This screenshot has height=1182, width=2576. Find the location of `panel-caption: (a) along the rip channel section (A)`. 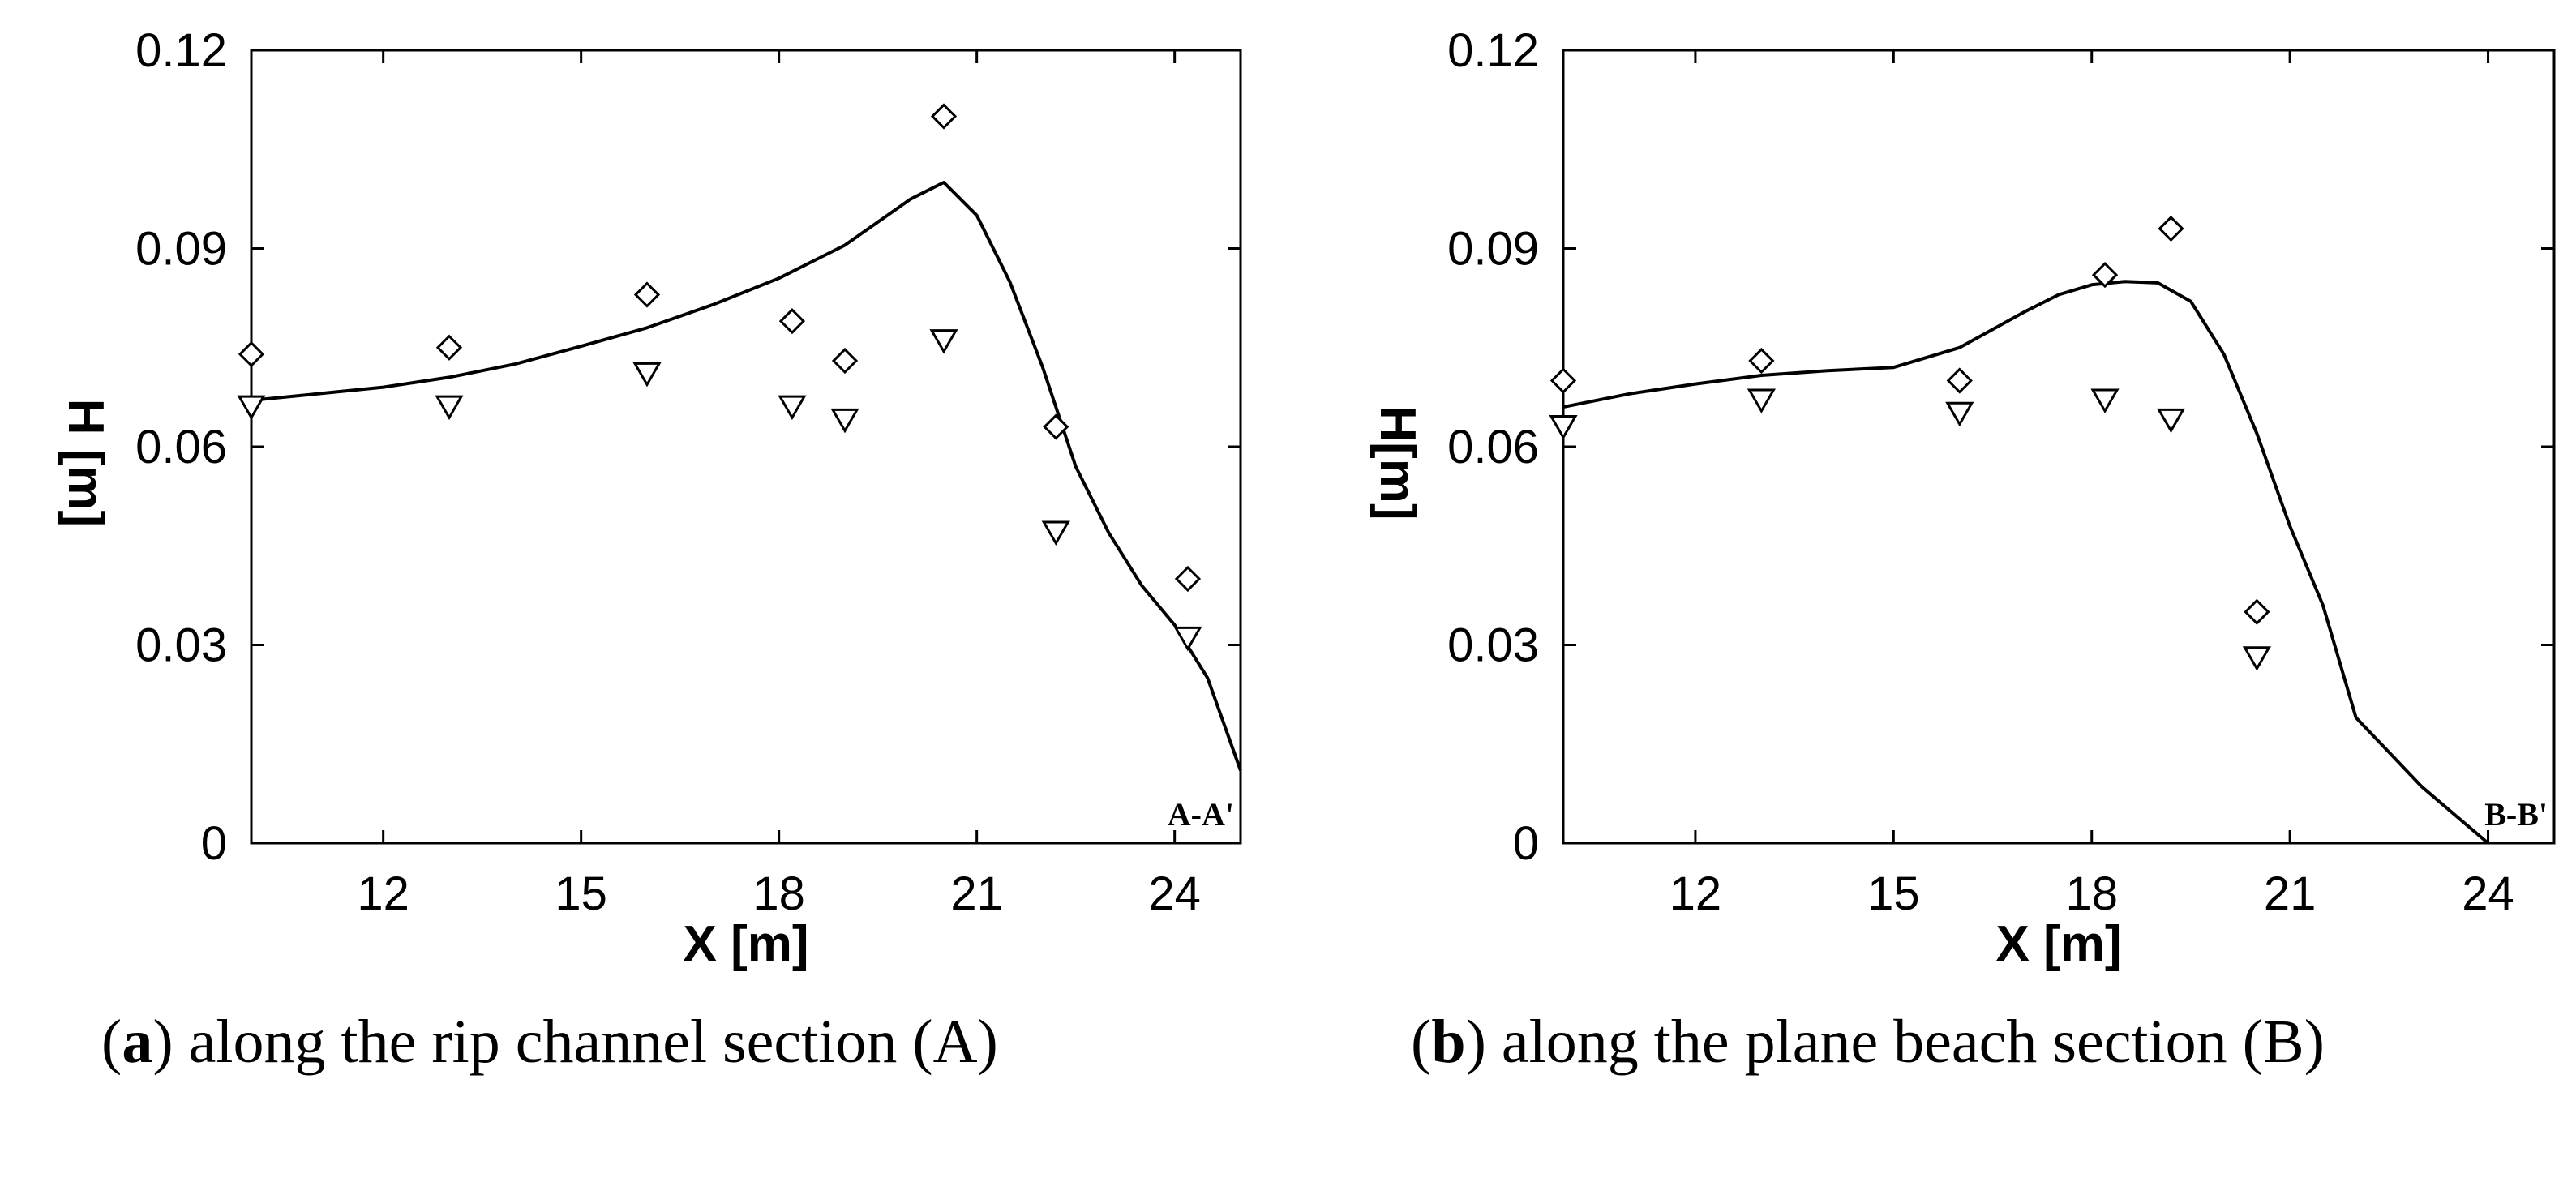

panel-caption: (a) along the rip channel section (A) is located at coordinates (549, 1042).